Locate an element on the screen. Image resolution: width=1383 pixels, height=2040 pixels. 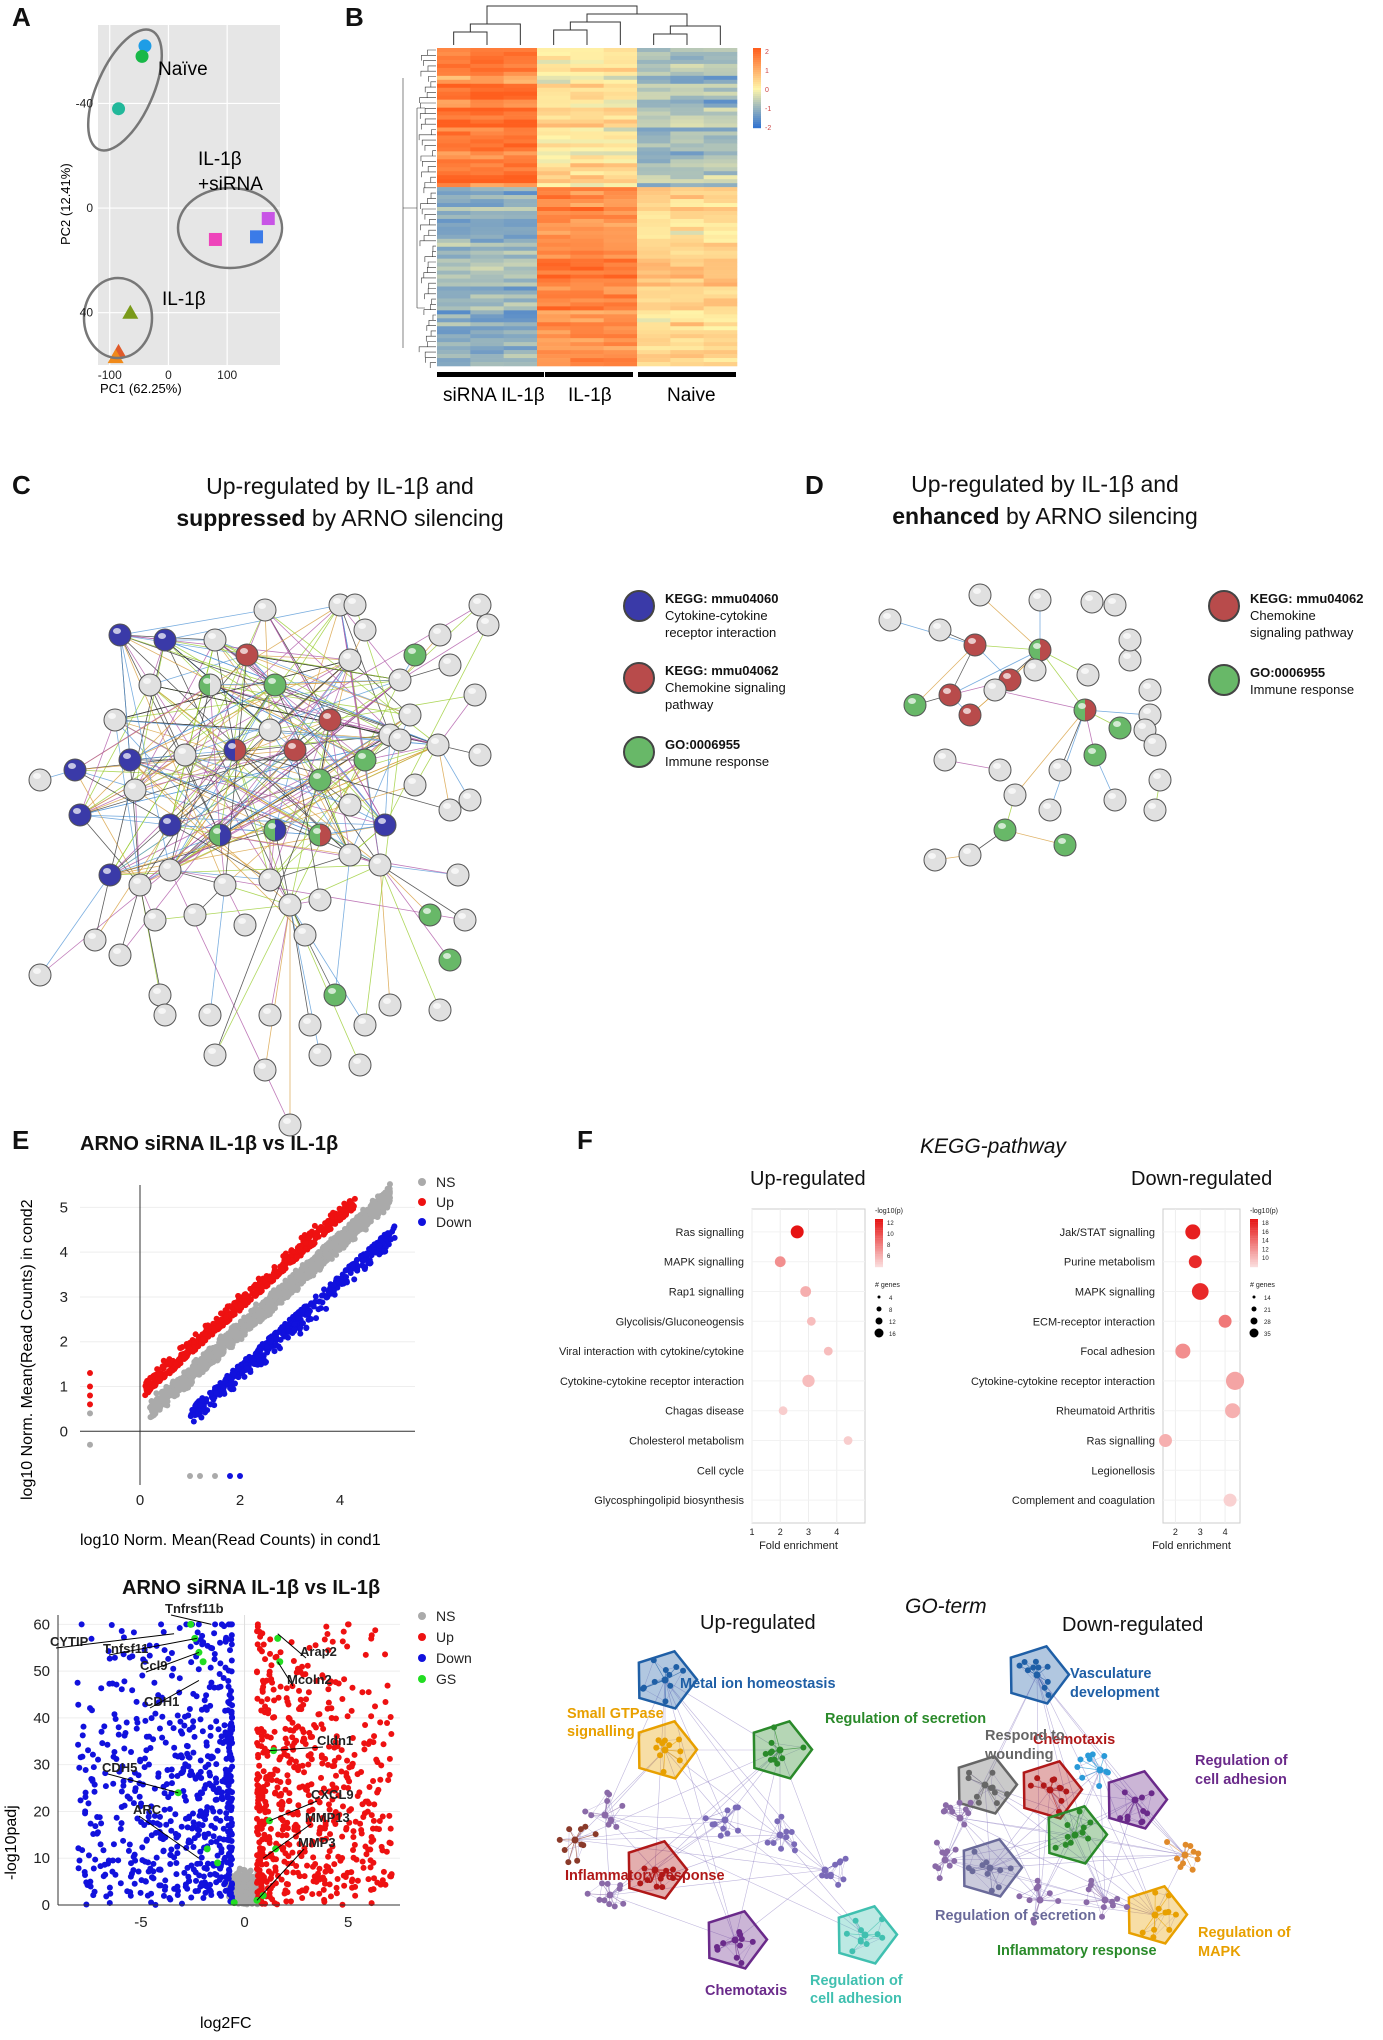
netd-node is located at coordinates (1005, 830).